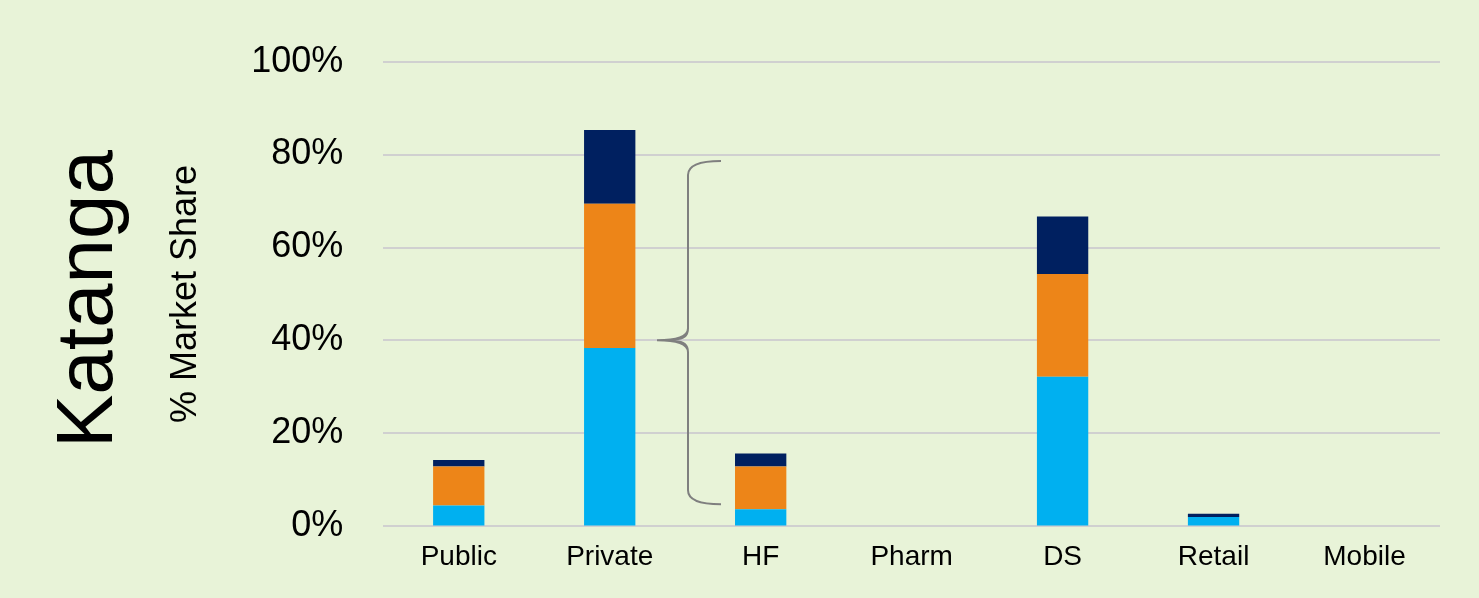 The height and width of the screenshot is (598, 1479). I want to click on y-axis-title: % Market Share, so click(183, 294).